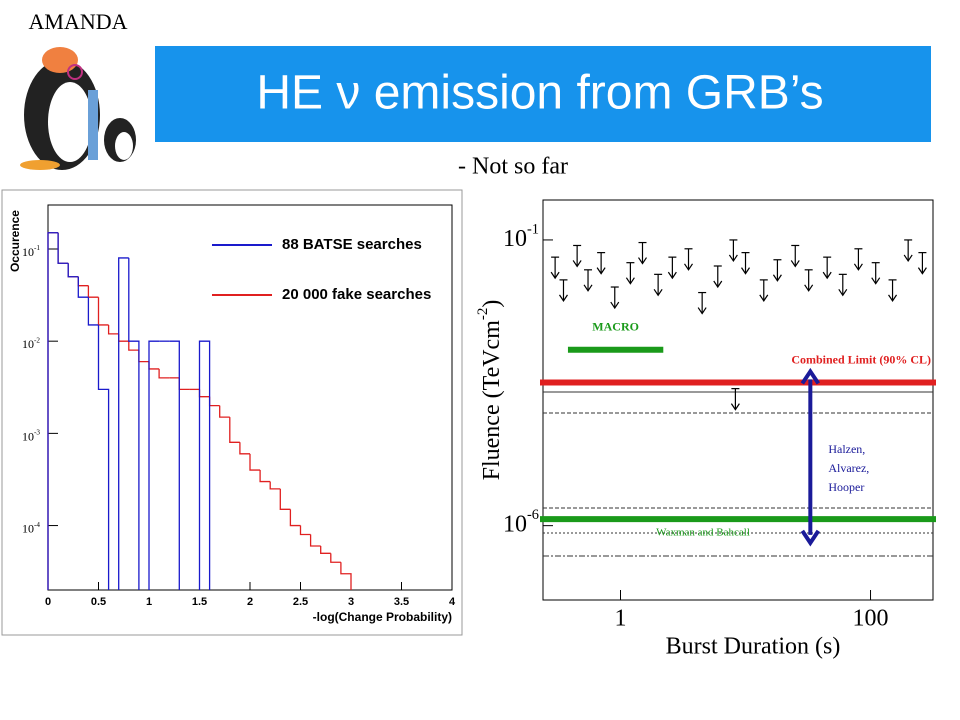 This screenshot has height=720, width=960. What do you see at coordinates (78, 108) in the screenshot?
I see `penguin-logo` at bounding box center [78, 108].